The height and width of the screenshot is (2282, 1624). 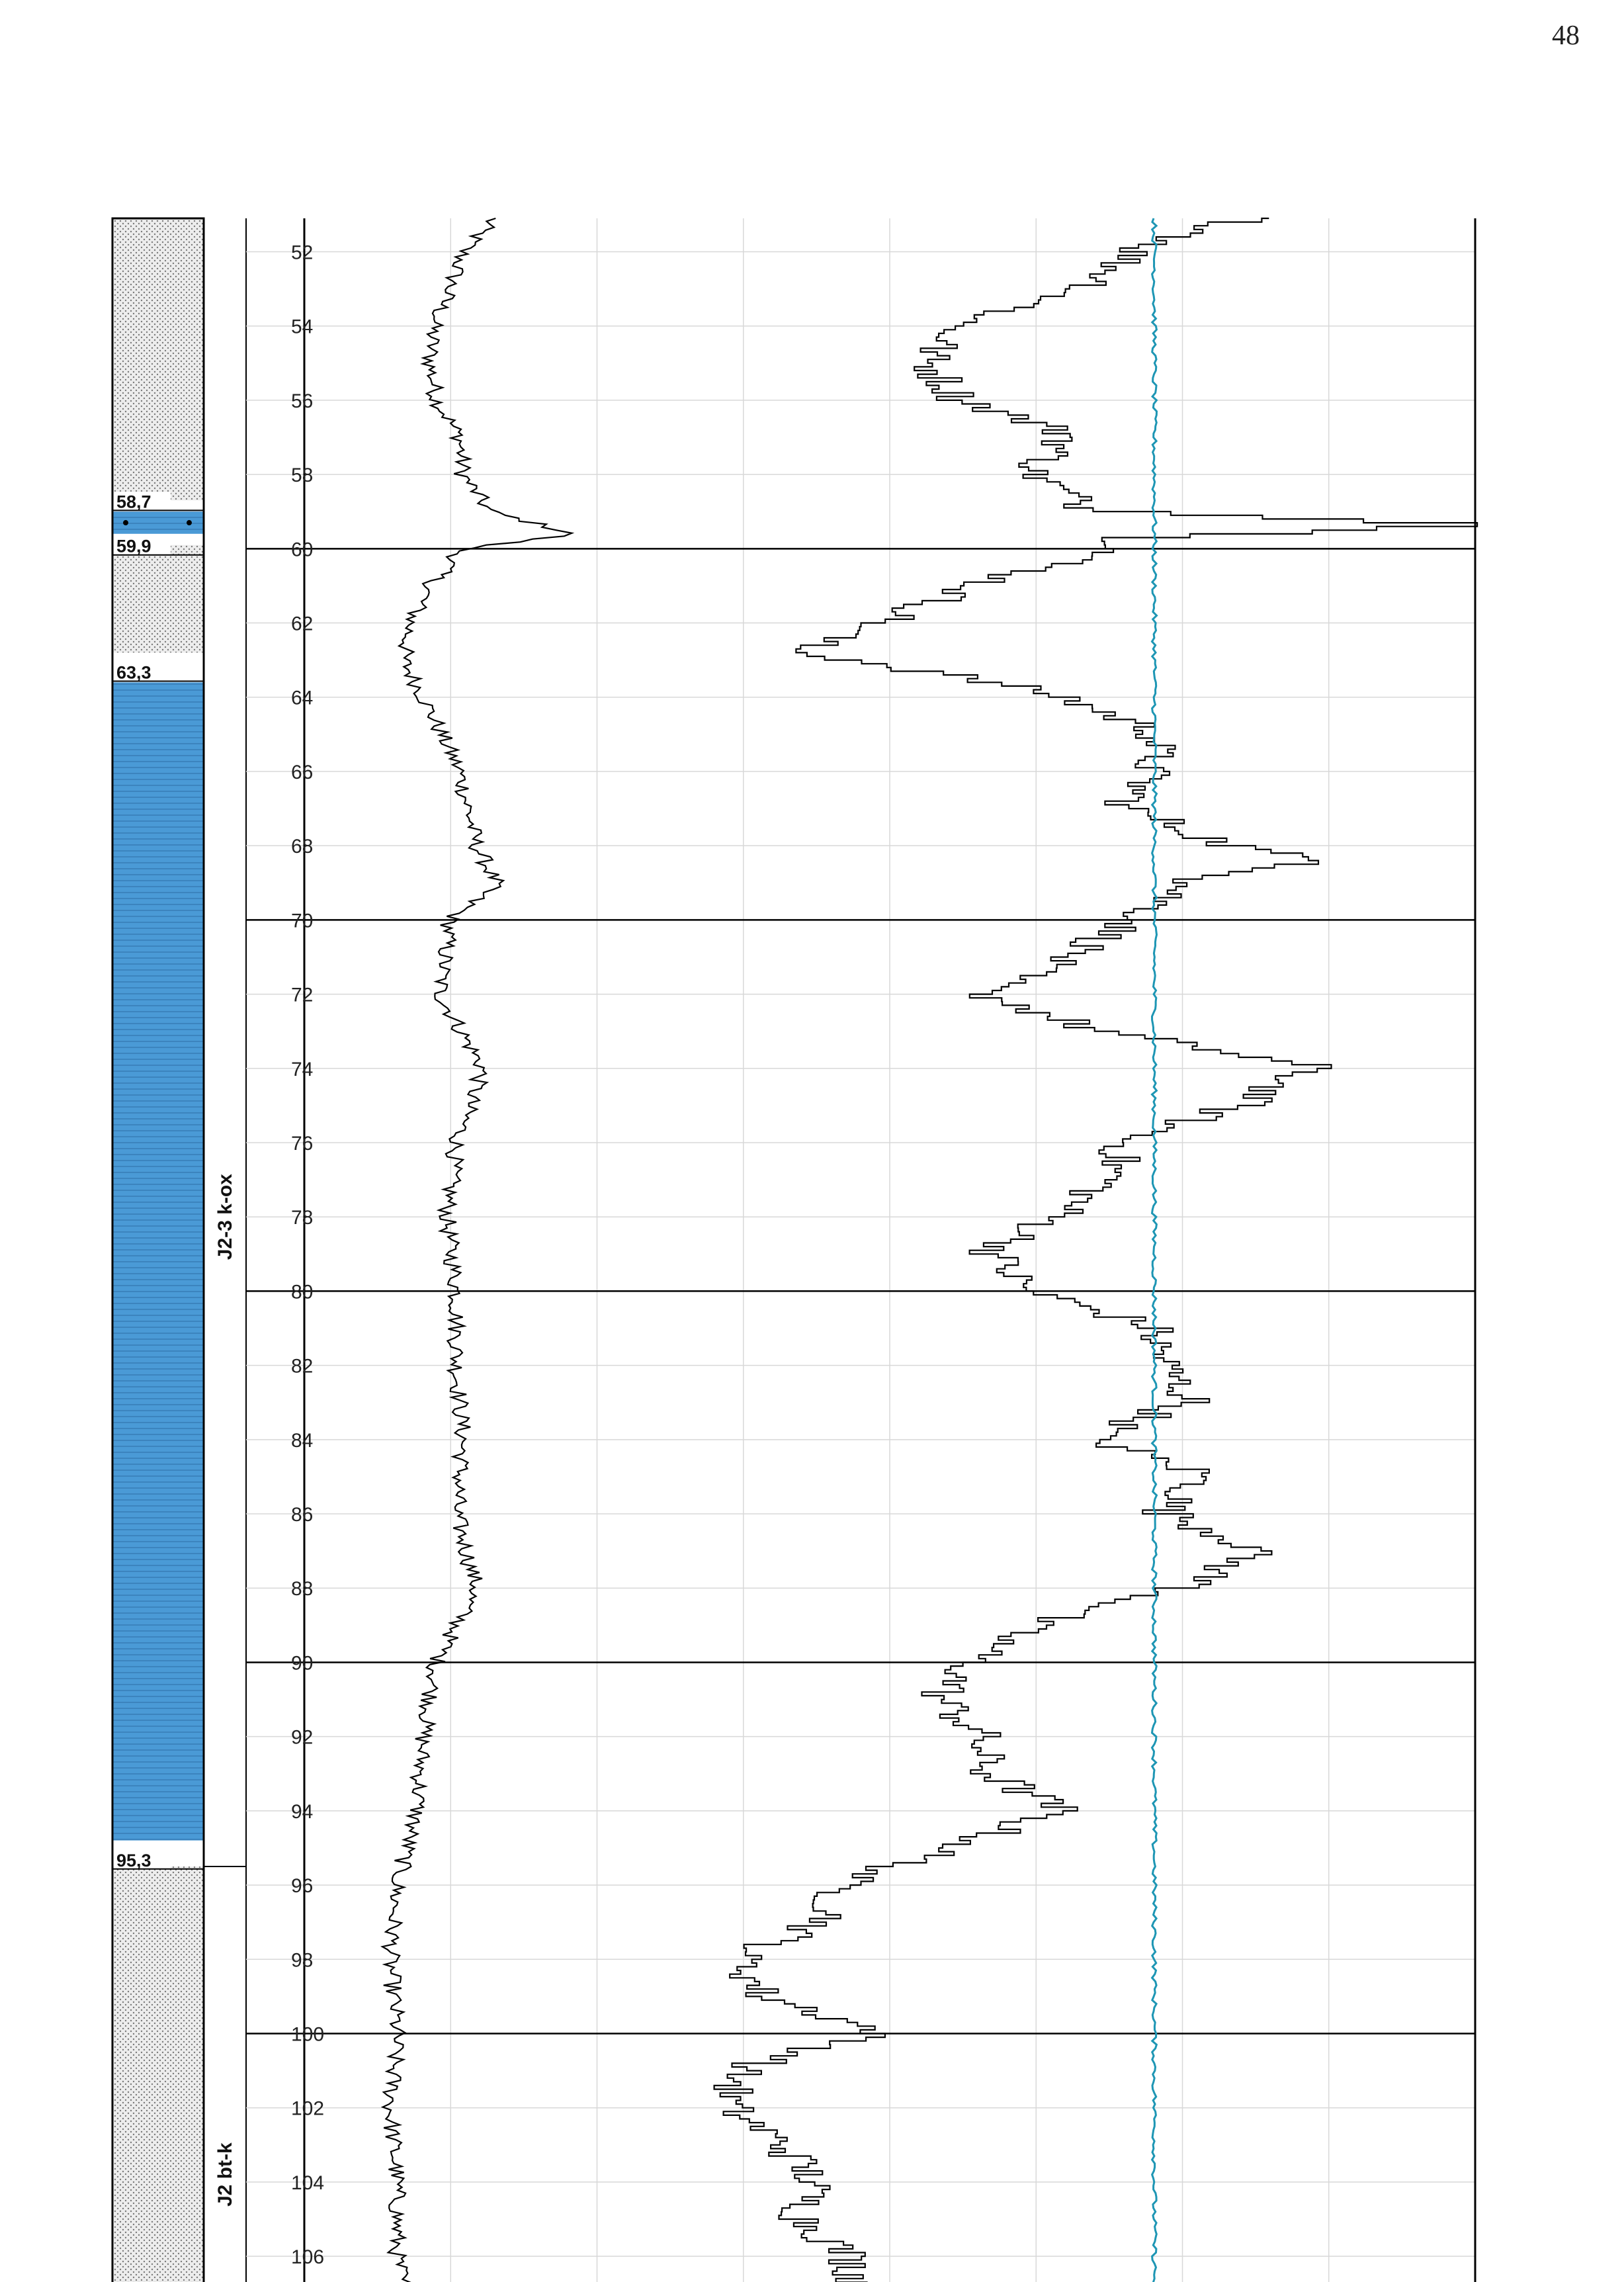 I want to click on depth-tick-label: 74, so click(x=302, y=1070).